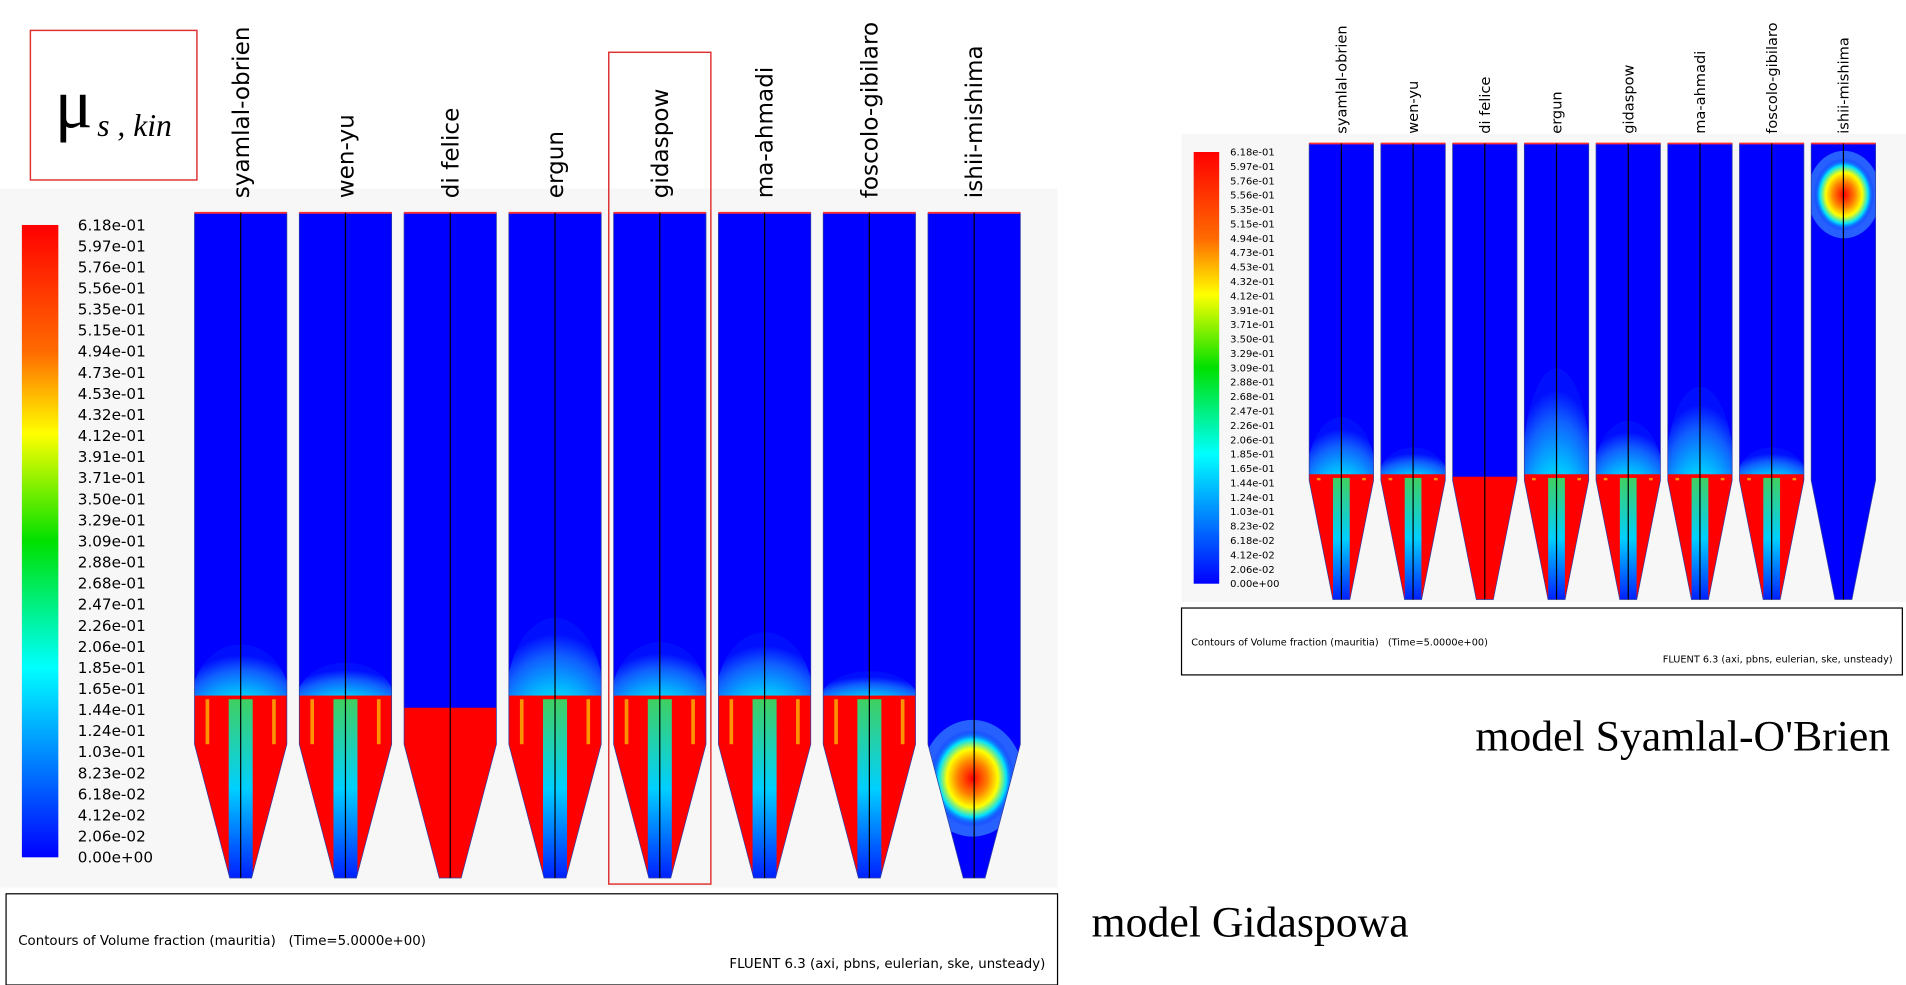 The image size is (1906, 985). I want to click on colorbar-label: 2.06e-01, so click(1252, 440).